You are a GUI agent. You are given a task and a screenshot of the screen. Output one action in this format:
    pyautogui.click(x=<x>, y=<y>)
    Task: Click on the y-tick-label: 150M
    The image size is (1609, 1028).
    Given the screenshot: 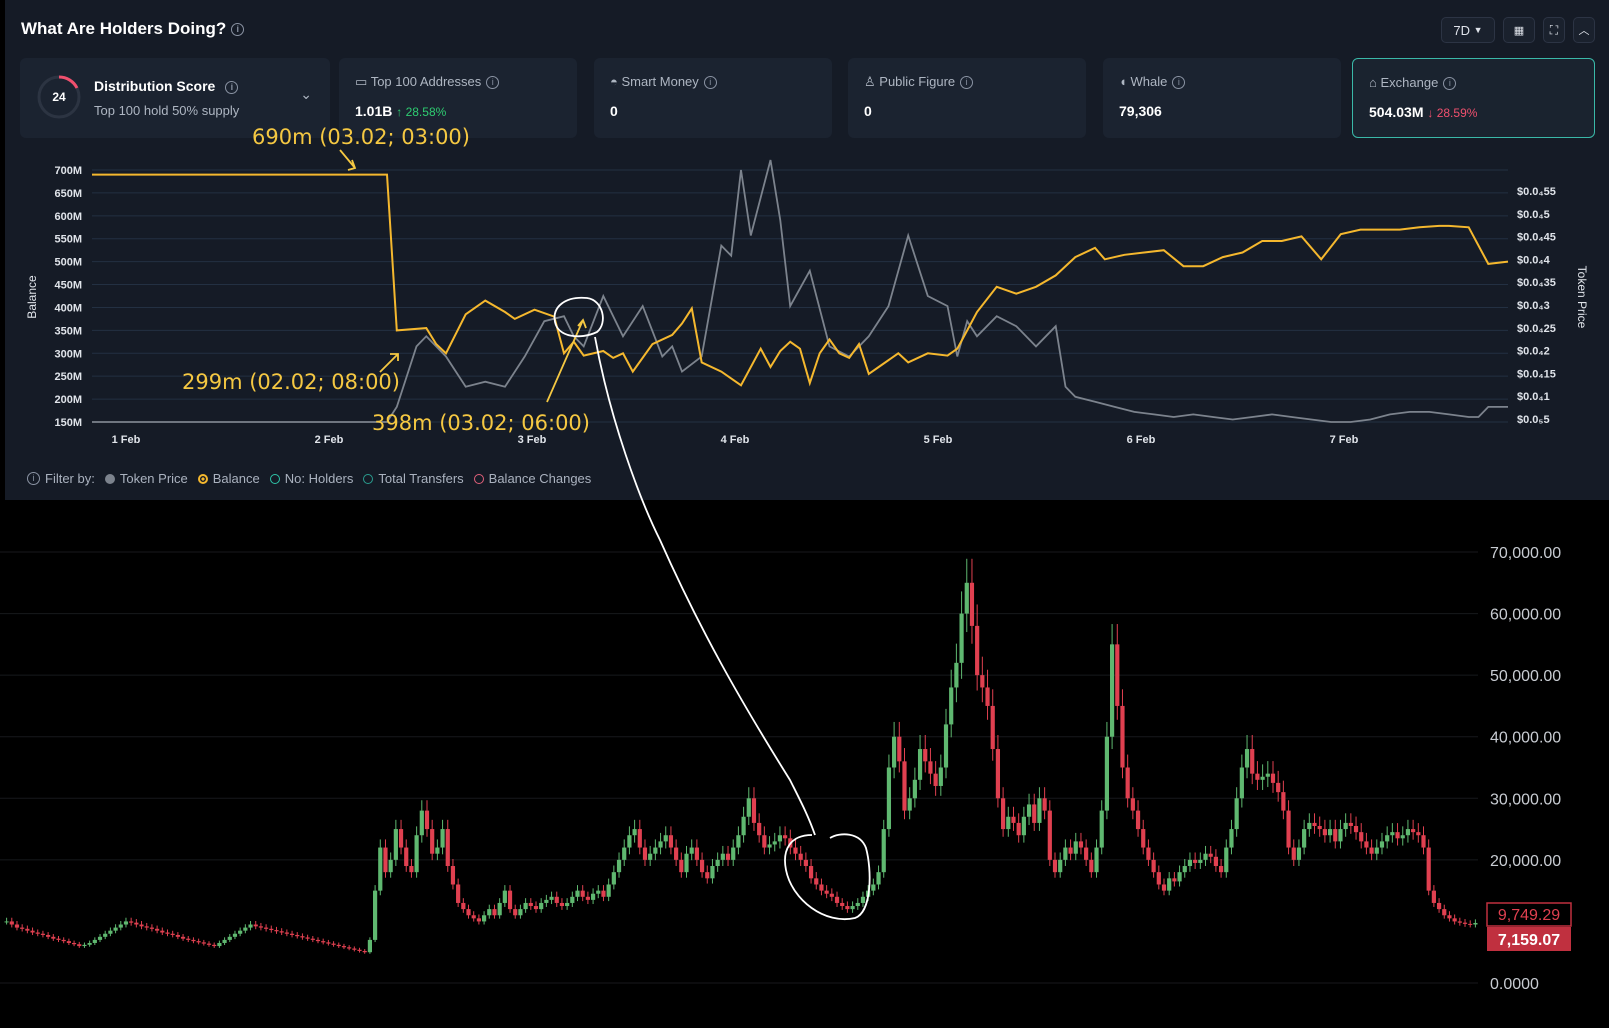 What is the action you would take?
    pyautogui.click(x=68, y=423)
    